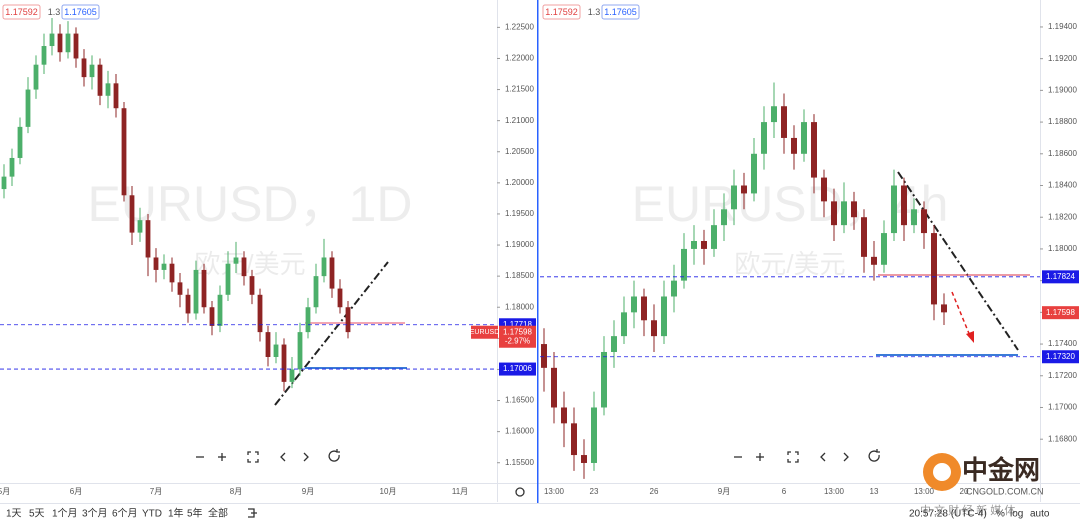 This screenshot has height=527, width=1080. I want to click on x-tick-label: 6月, so click(76, 491).